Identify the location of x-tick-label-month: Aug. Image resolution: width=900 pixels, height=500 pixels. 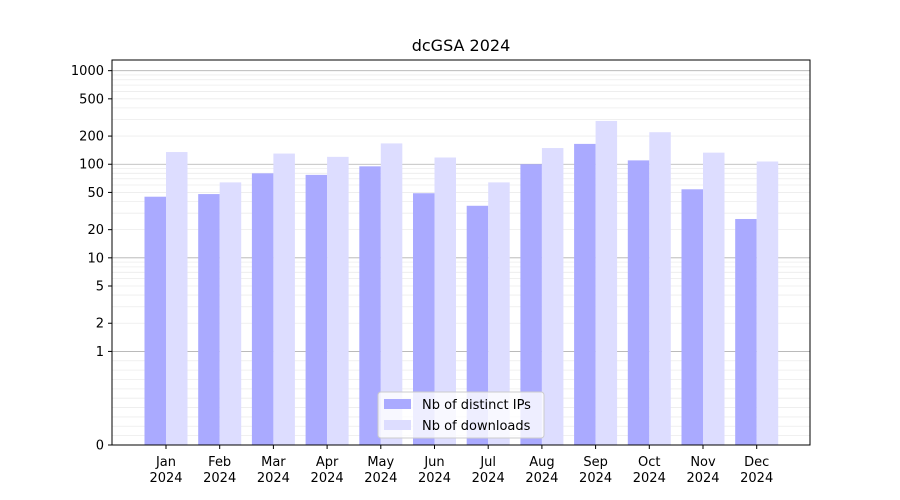
(541, 462).